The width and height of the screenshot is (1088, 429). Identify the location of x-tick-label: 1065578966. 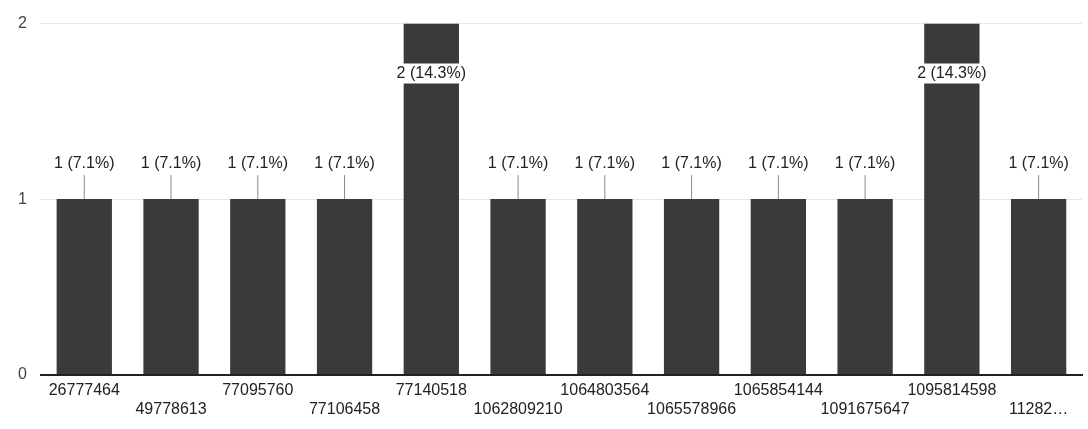
(692, 408).